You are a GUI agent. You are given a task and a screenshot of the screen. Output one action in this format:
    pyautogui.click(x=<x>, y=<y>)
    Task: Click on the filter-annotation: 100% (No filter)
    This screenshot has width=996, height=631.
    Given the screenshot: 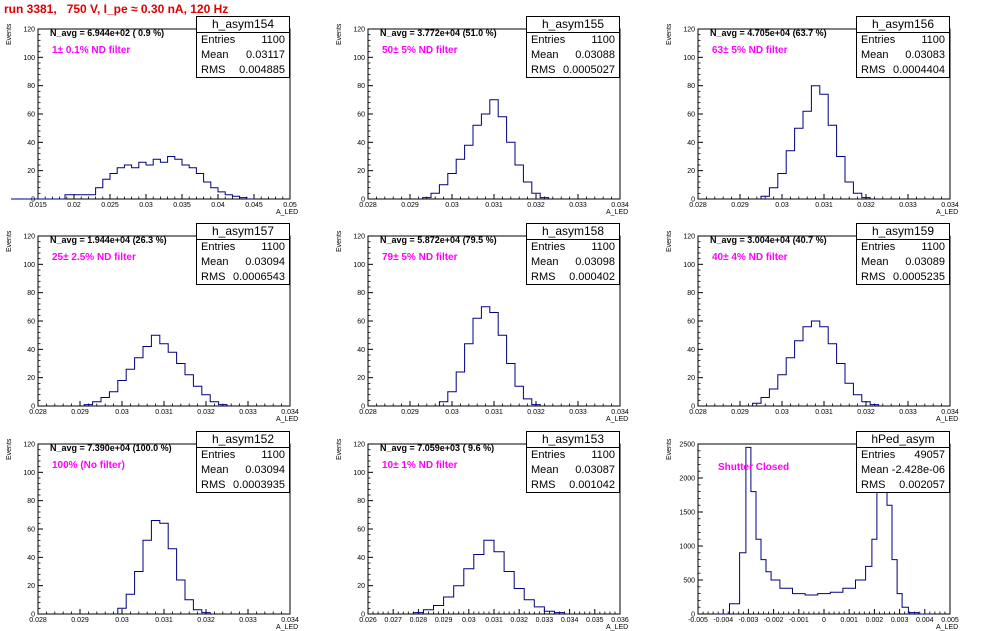 What is the action you would take?
    pyautogui.click(x=88, y=465)
    